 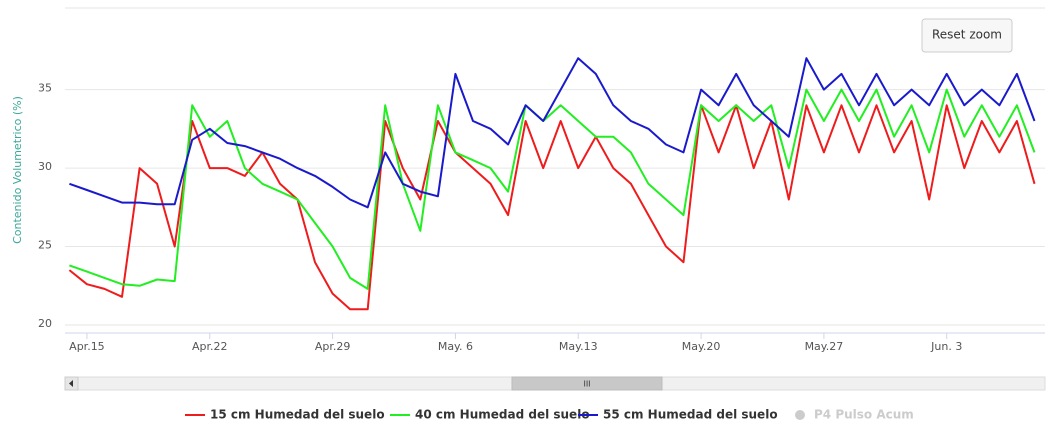 What do you see at coordinates (800, 415) in the screenshot?
I see `legend-swatch` at bounding box center [800, 415].